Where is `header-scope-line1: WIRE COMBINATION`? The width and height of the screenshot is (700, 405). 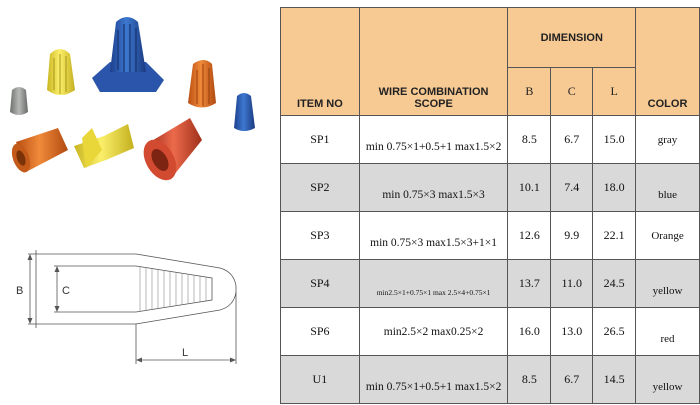
header-scope-line1: WIRE COMBINATION is located at coordinates (433, 92).